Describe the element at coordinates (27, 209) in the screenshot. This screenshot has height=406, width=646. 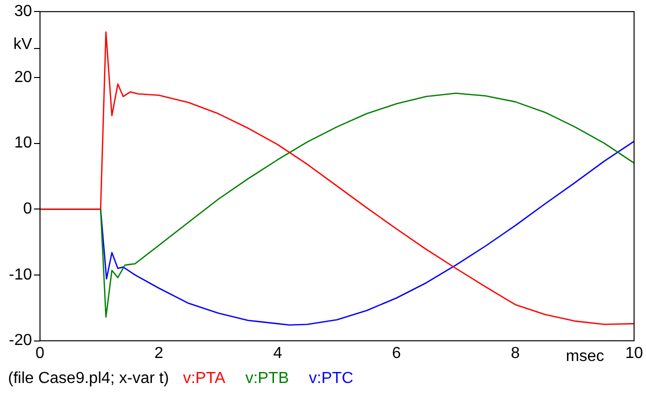
I see `y-tick-label: 0` at that location.